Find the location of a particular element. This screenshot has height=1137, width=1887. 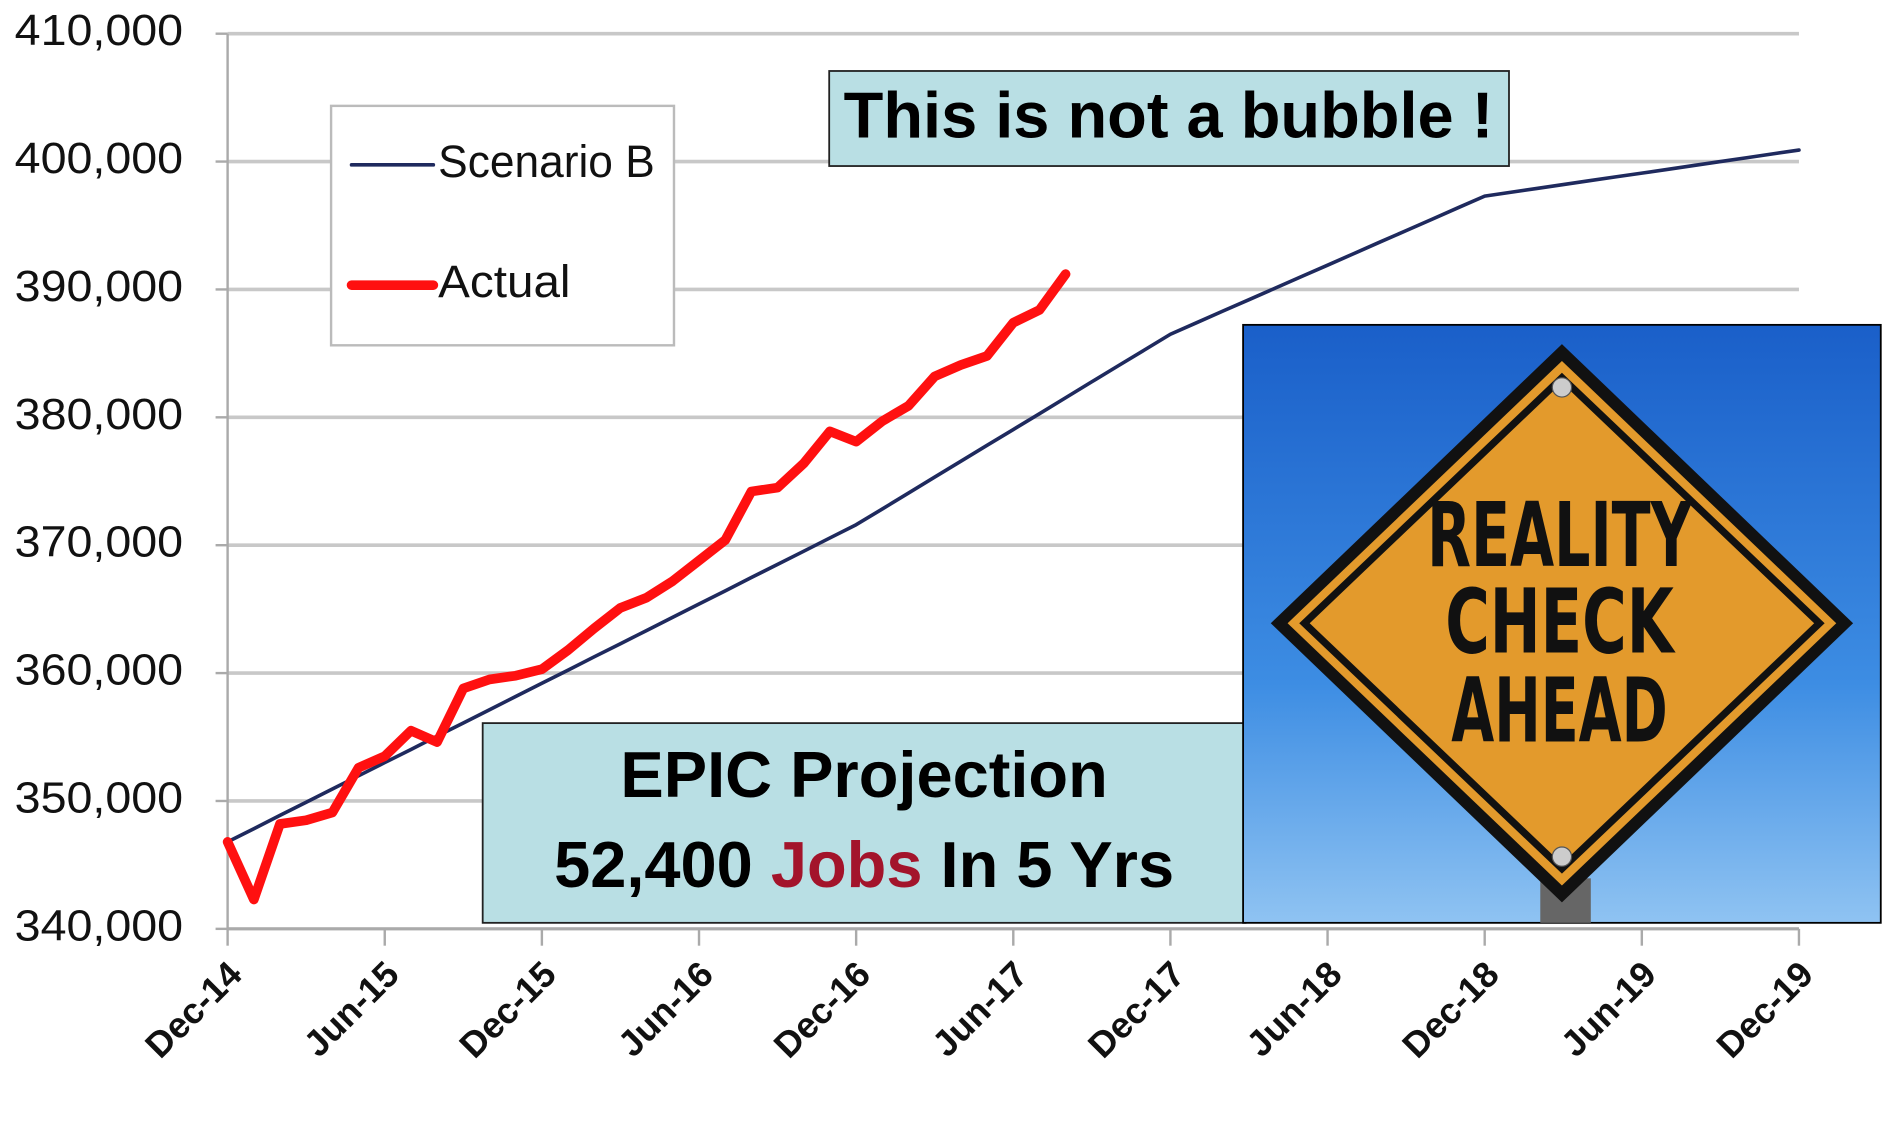

x-tick-label: Dec-19 is located at coordinates (1764, 1009).